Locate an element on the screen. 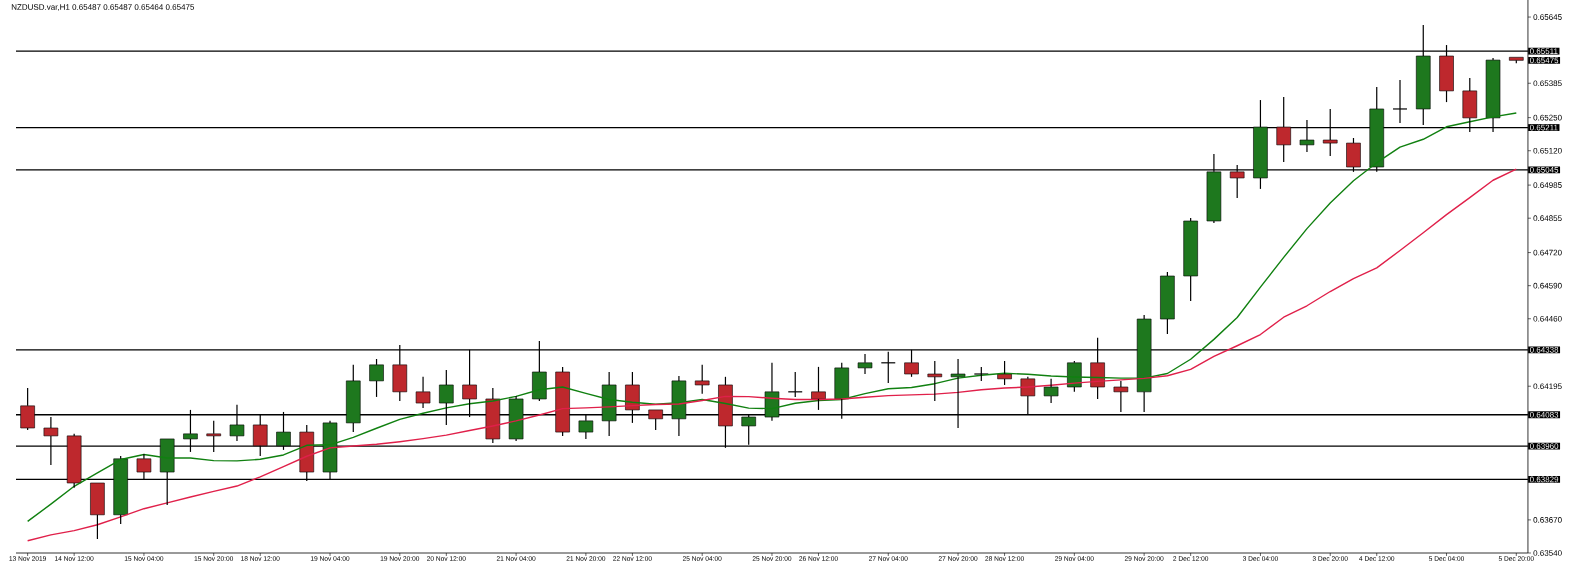 Image resolution: width=1588 pixels, height=569 pixels. ref-line-label: 0.65211 is located at coordinates (1543, 127).